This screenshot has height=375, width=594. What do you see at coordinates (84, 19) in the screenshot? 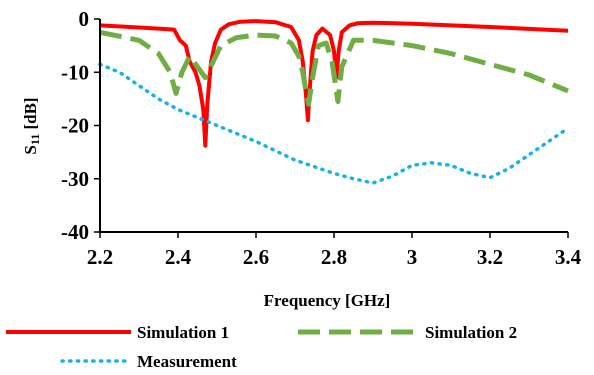
I see `y-tick-label: 0` at bounding box center [84, 19].